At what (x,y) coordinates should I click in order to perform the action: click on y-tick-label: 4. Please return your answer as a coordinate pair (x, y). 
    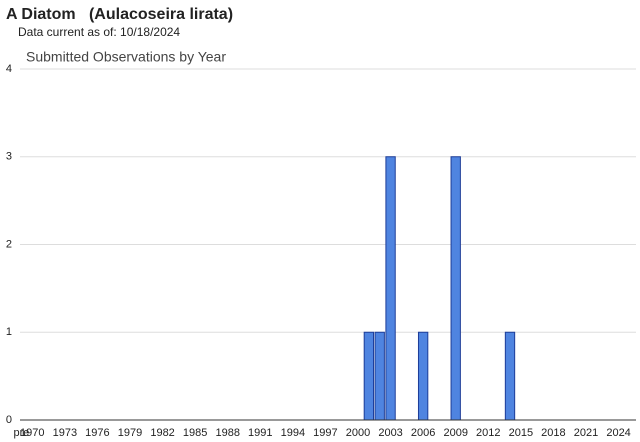
    Looking at the image, I should click on (9, 69).